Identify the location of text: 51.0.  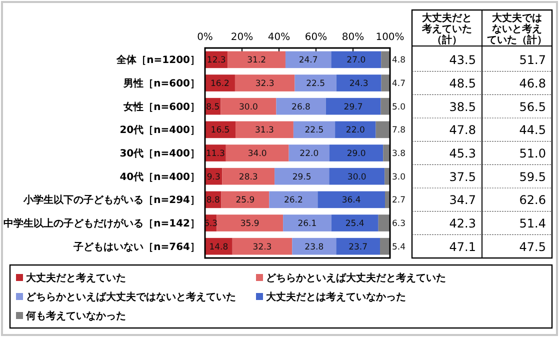
(532, 153).